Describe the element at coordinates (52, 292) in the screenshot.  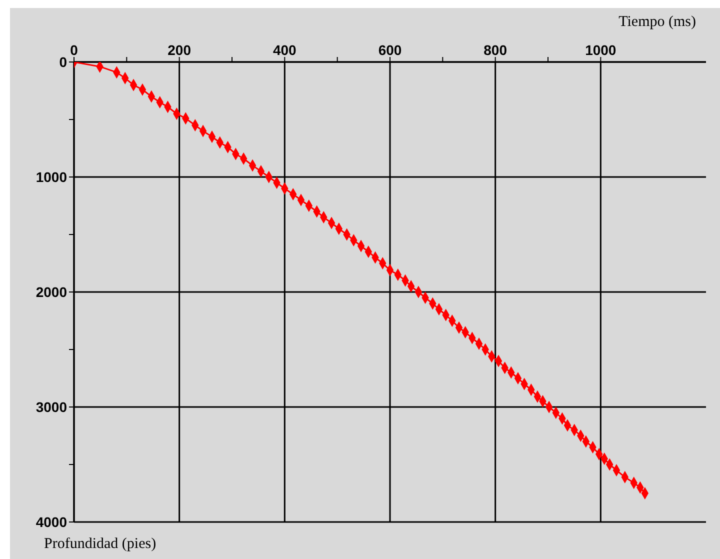
I see `y-tick-label: 2000` at that location.